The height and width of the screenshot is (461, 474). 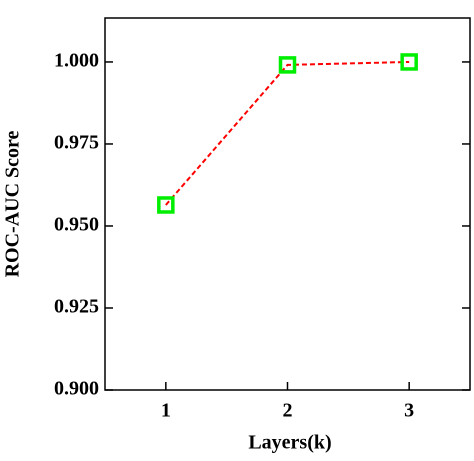 I want to click on y-tick-label: 0.975, so click(x=76, y=143).